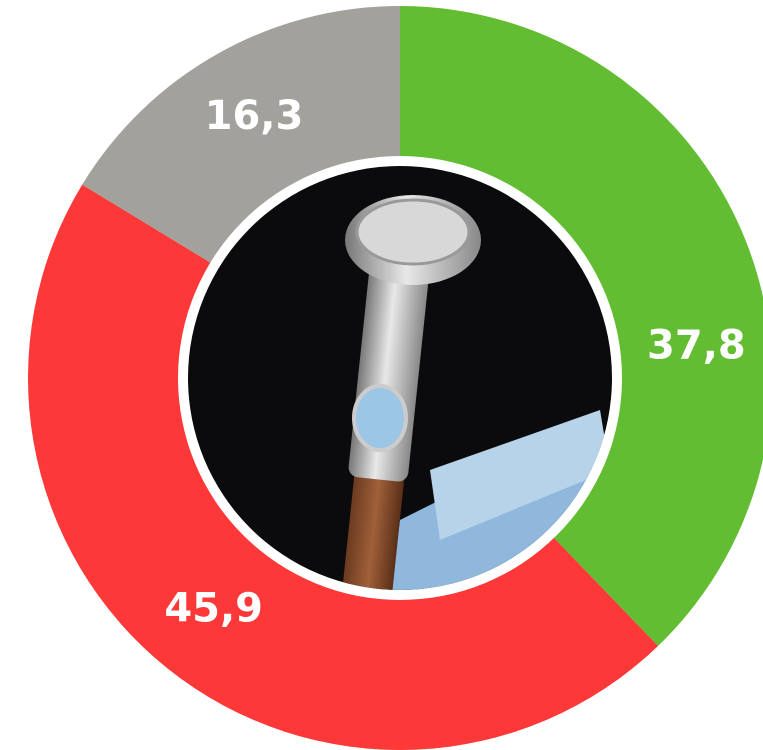 The image size is (763, 750). I want to click on value-label: 16,3, so click(254, 116).